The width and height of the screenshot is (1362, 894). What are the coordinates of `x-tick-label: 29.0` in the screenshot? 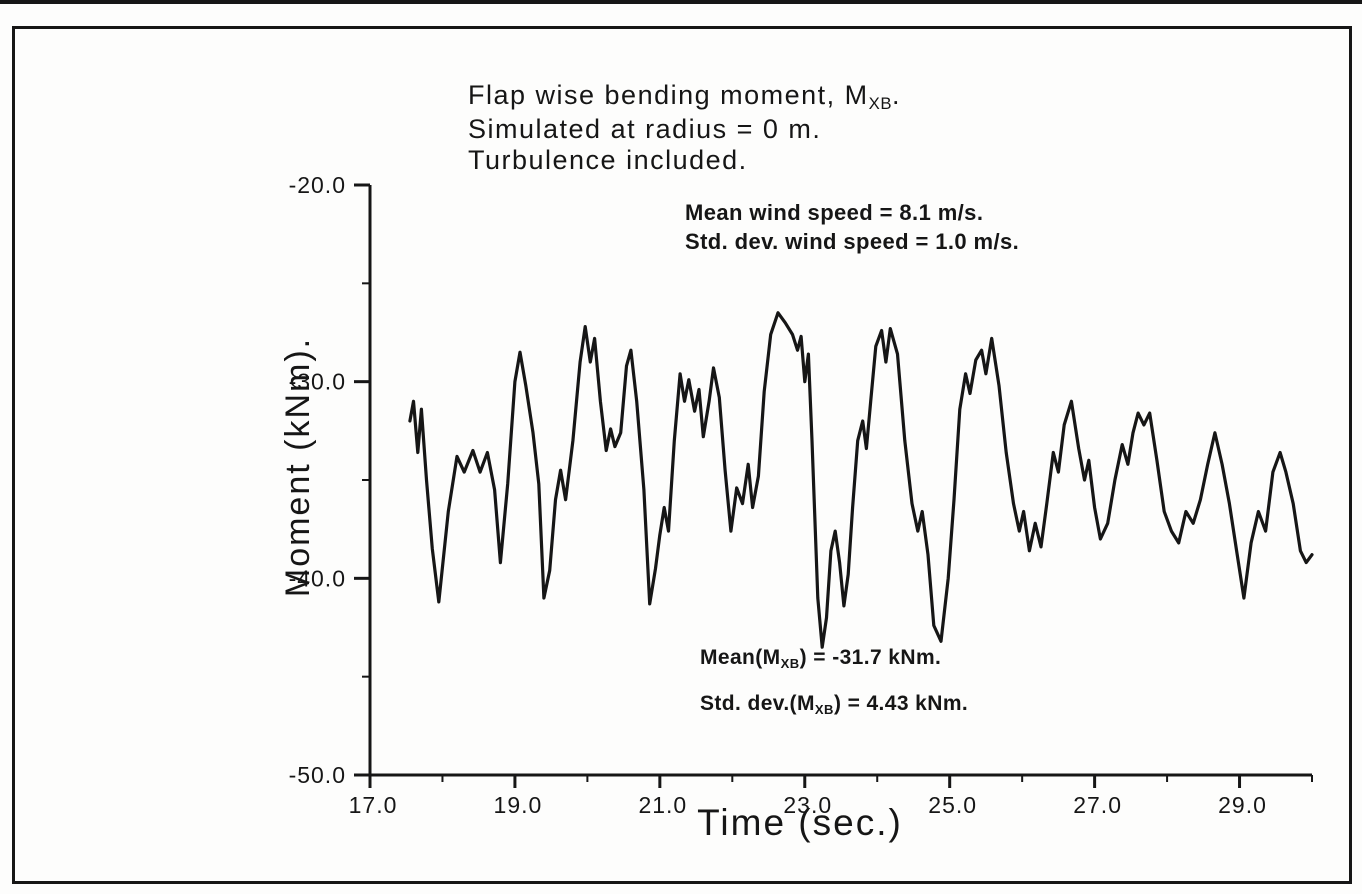 It's located at (1242, 805).